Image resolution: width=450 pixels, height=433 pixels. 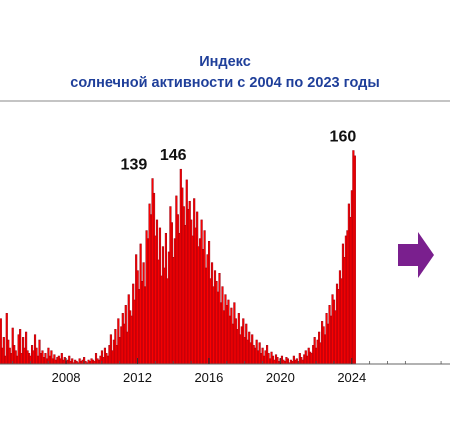 I want to click on forecast-arrow, so click(x=416, y=255).